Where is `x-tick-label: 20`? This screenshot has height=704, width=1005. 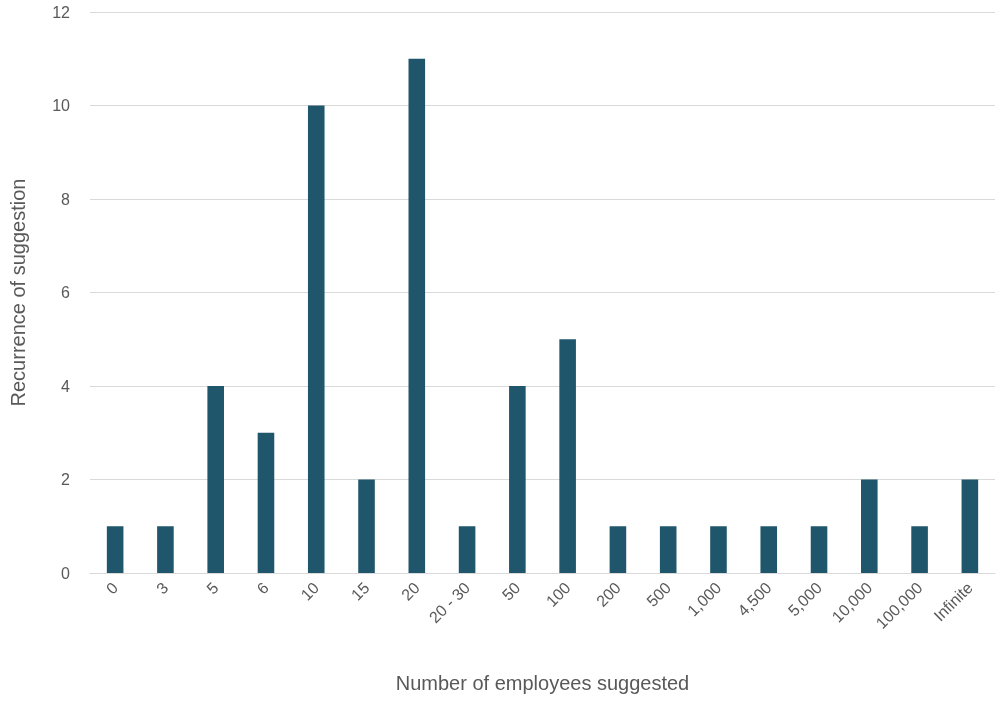
x-tick-label: 20 is located at coordinates (410, 591).